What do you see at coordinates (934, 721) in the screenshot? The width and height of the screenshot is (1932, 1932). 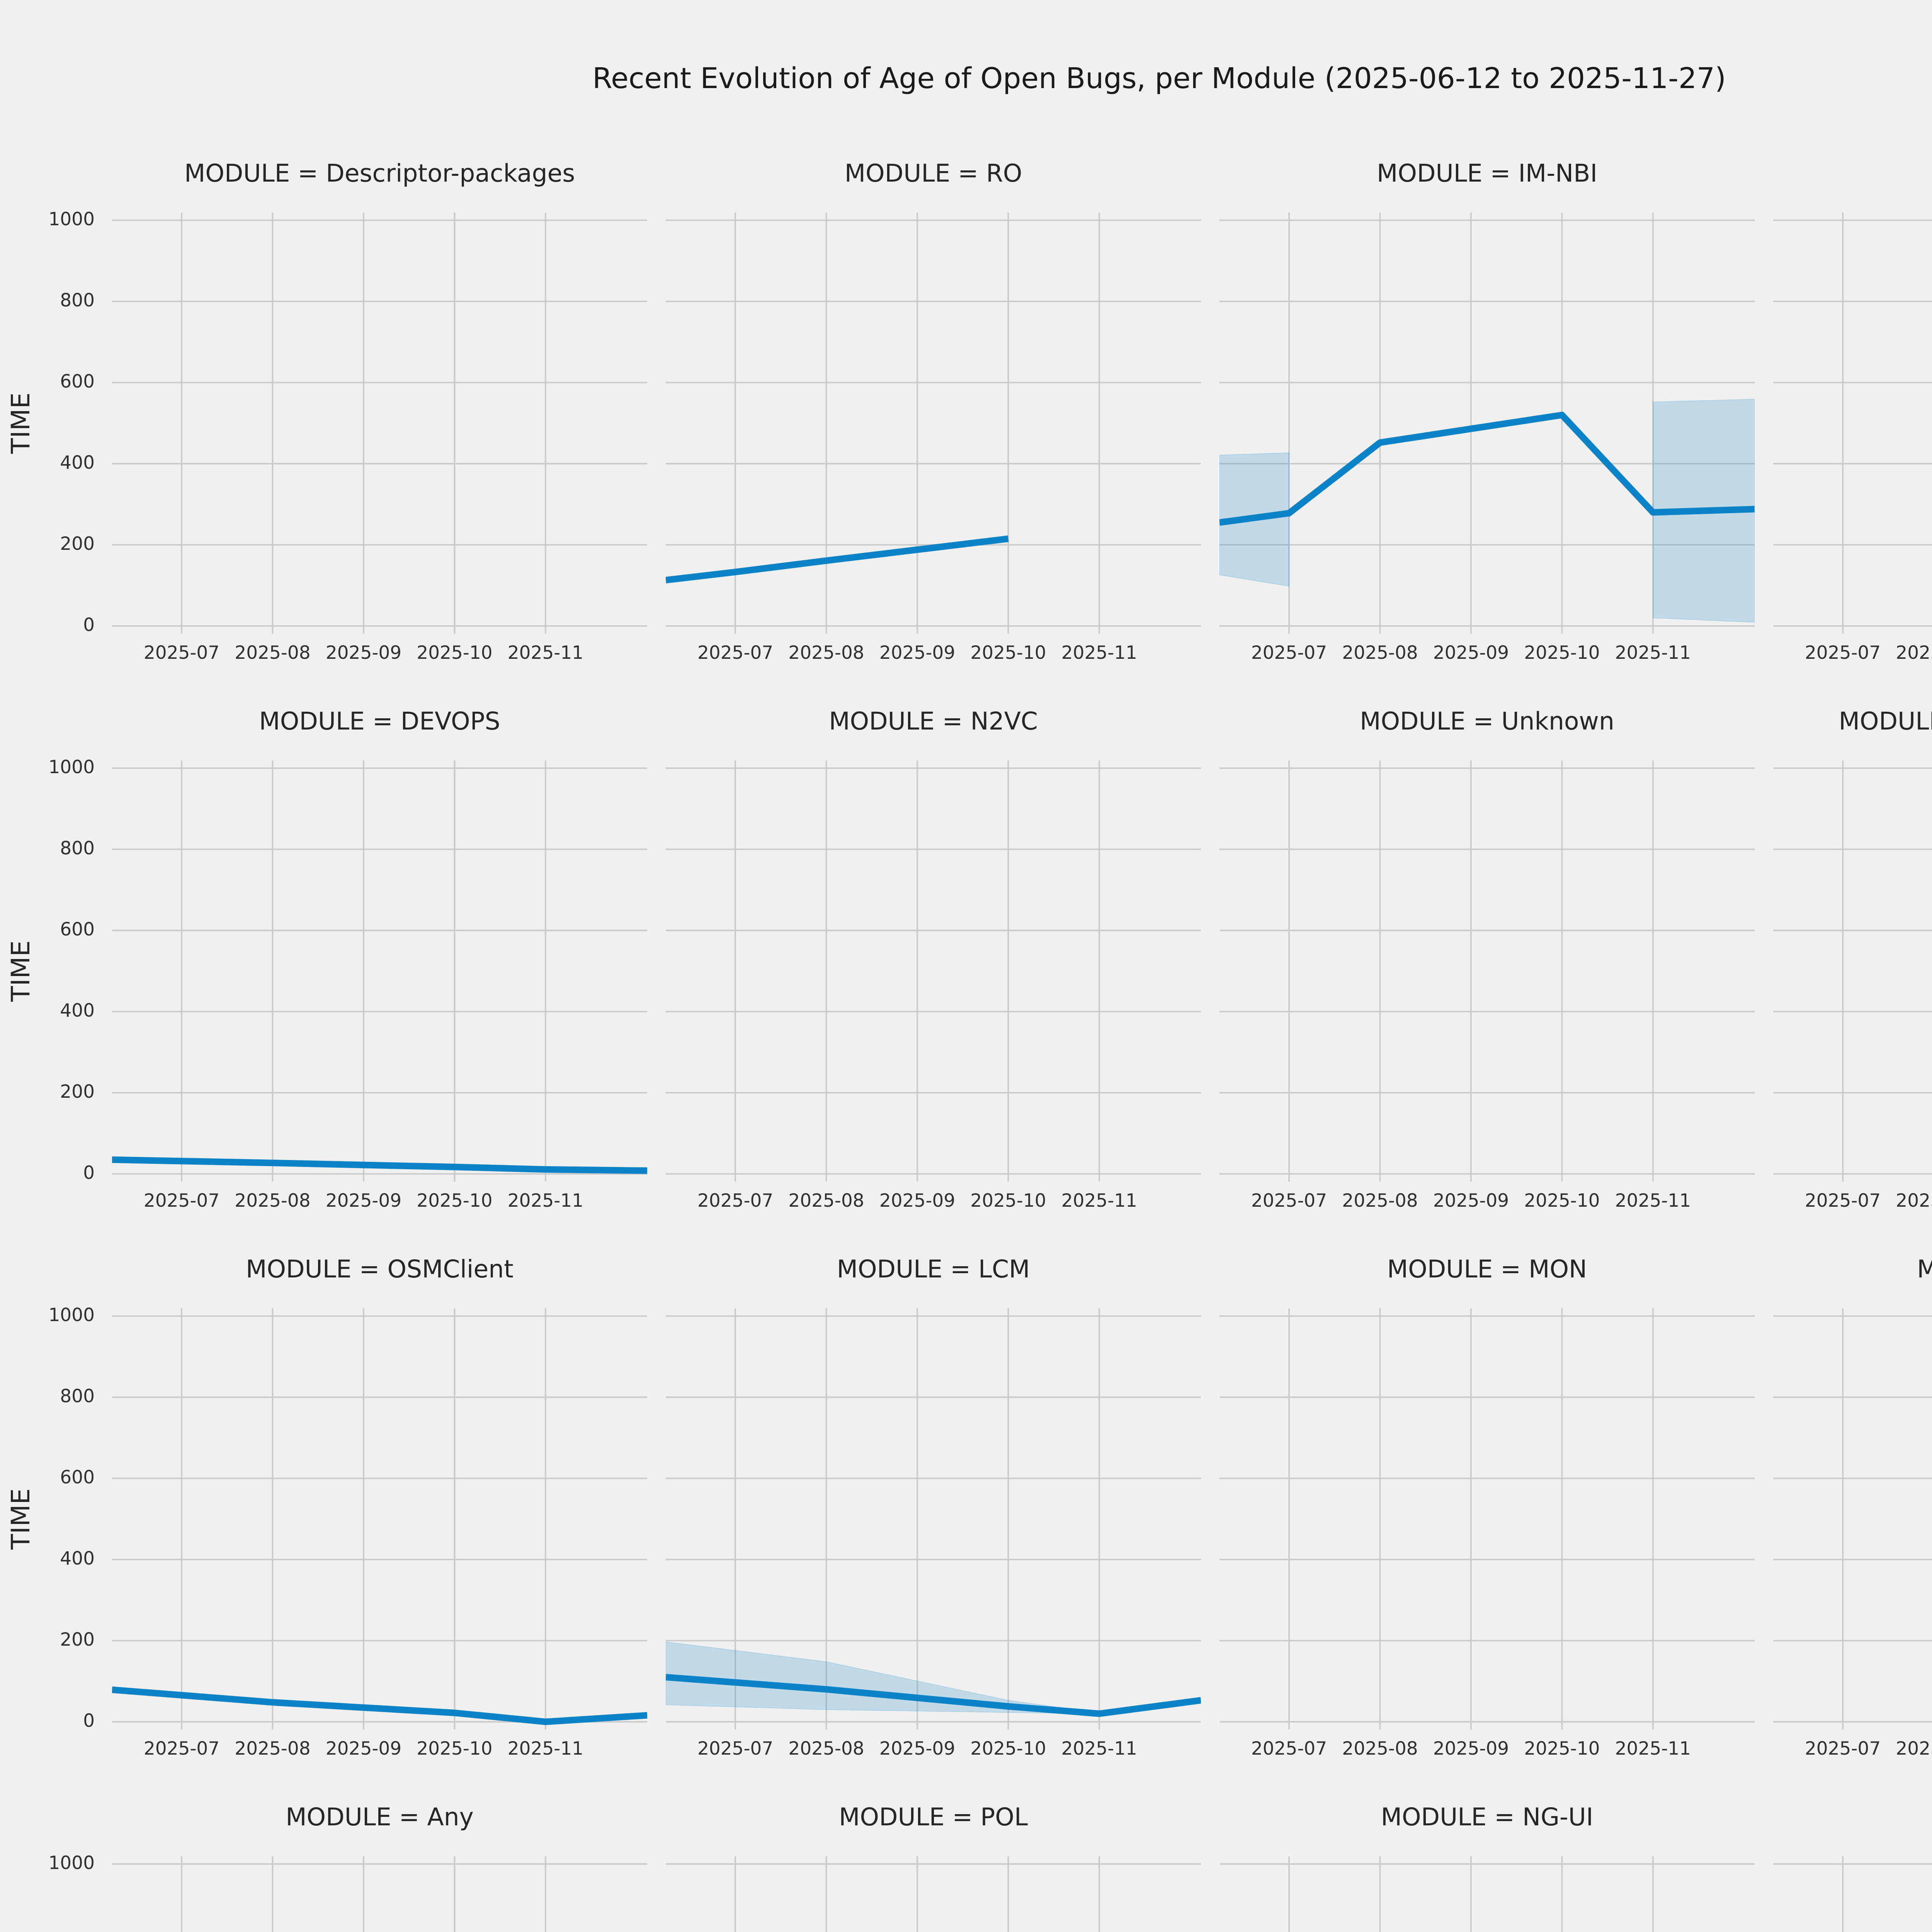 I see `facet-title-N2VC: MODULE = N2VC` at bounding box center [934, 721].